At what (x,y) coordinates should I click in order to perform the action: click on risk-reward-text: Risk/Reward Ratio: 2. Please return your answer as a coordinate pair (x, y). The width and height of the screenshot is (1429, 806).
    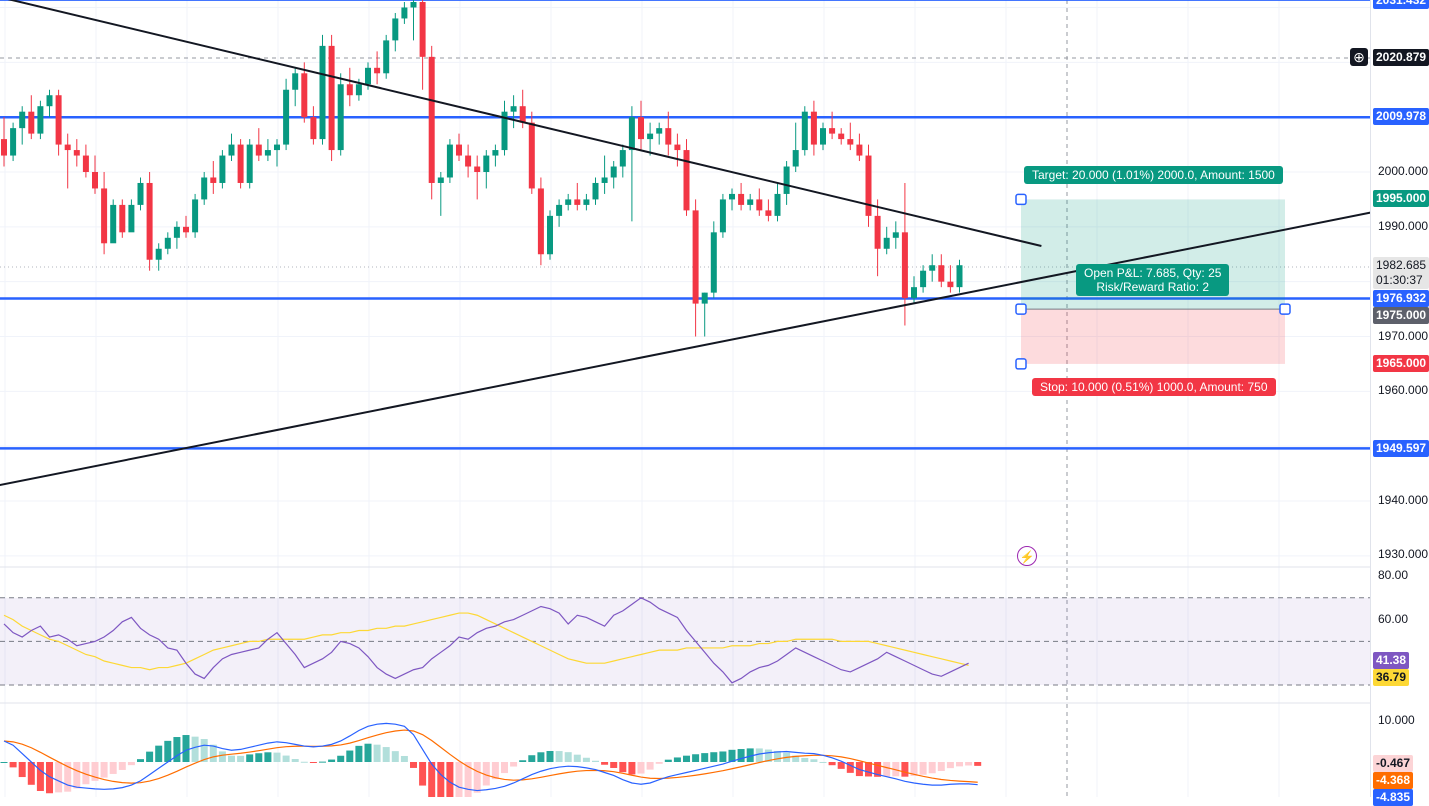
    Looking at the image, I should click on (1153, 287).